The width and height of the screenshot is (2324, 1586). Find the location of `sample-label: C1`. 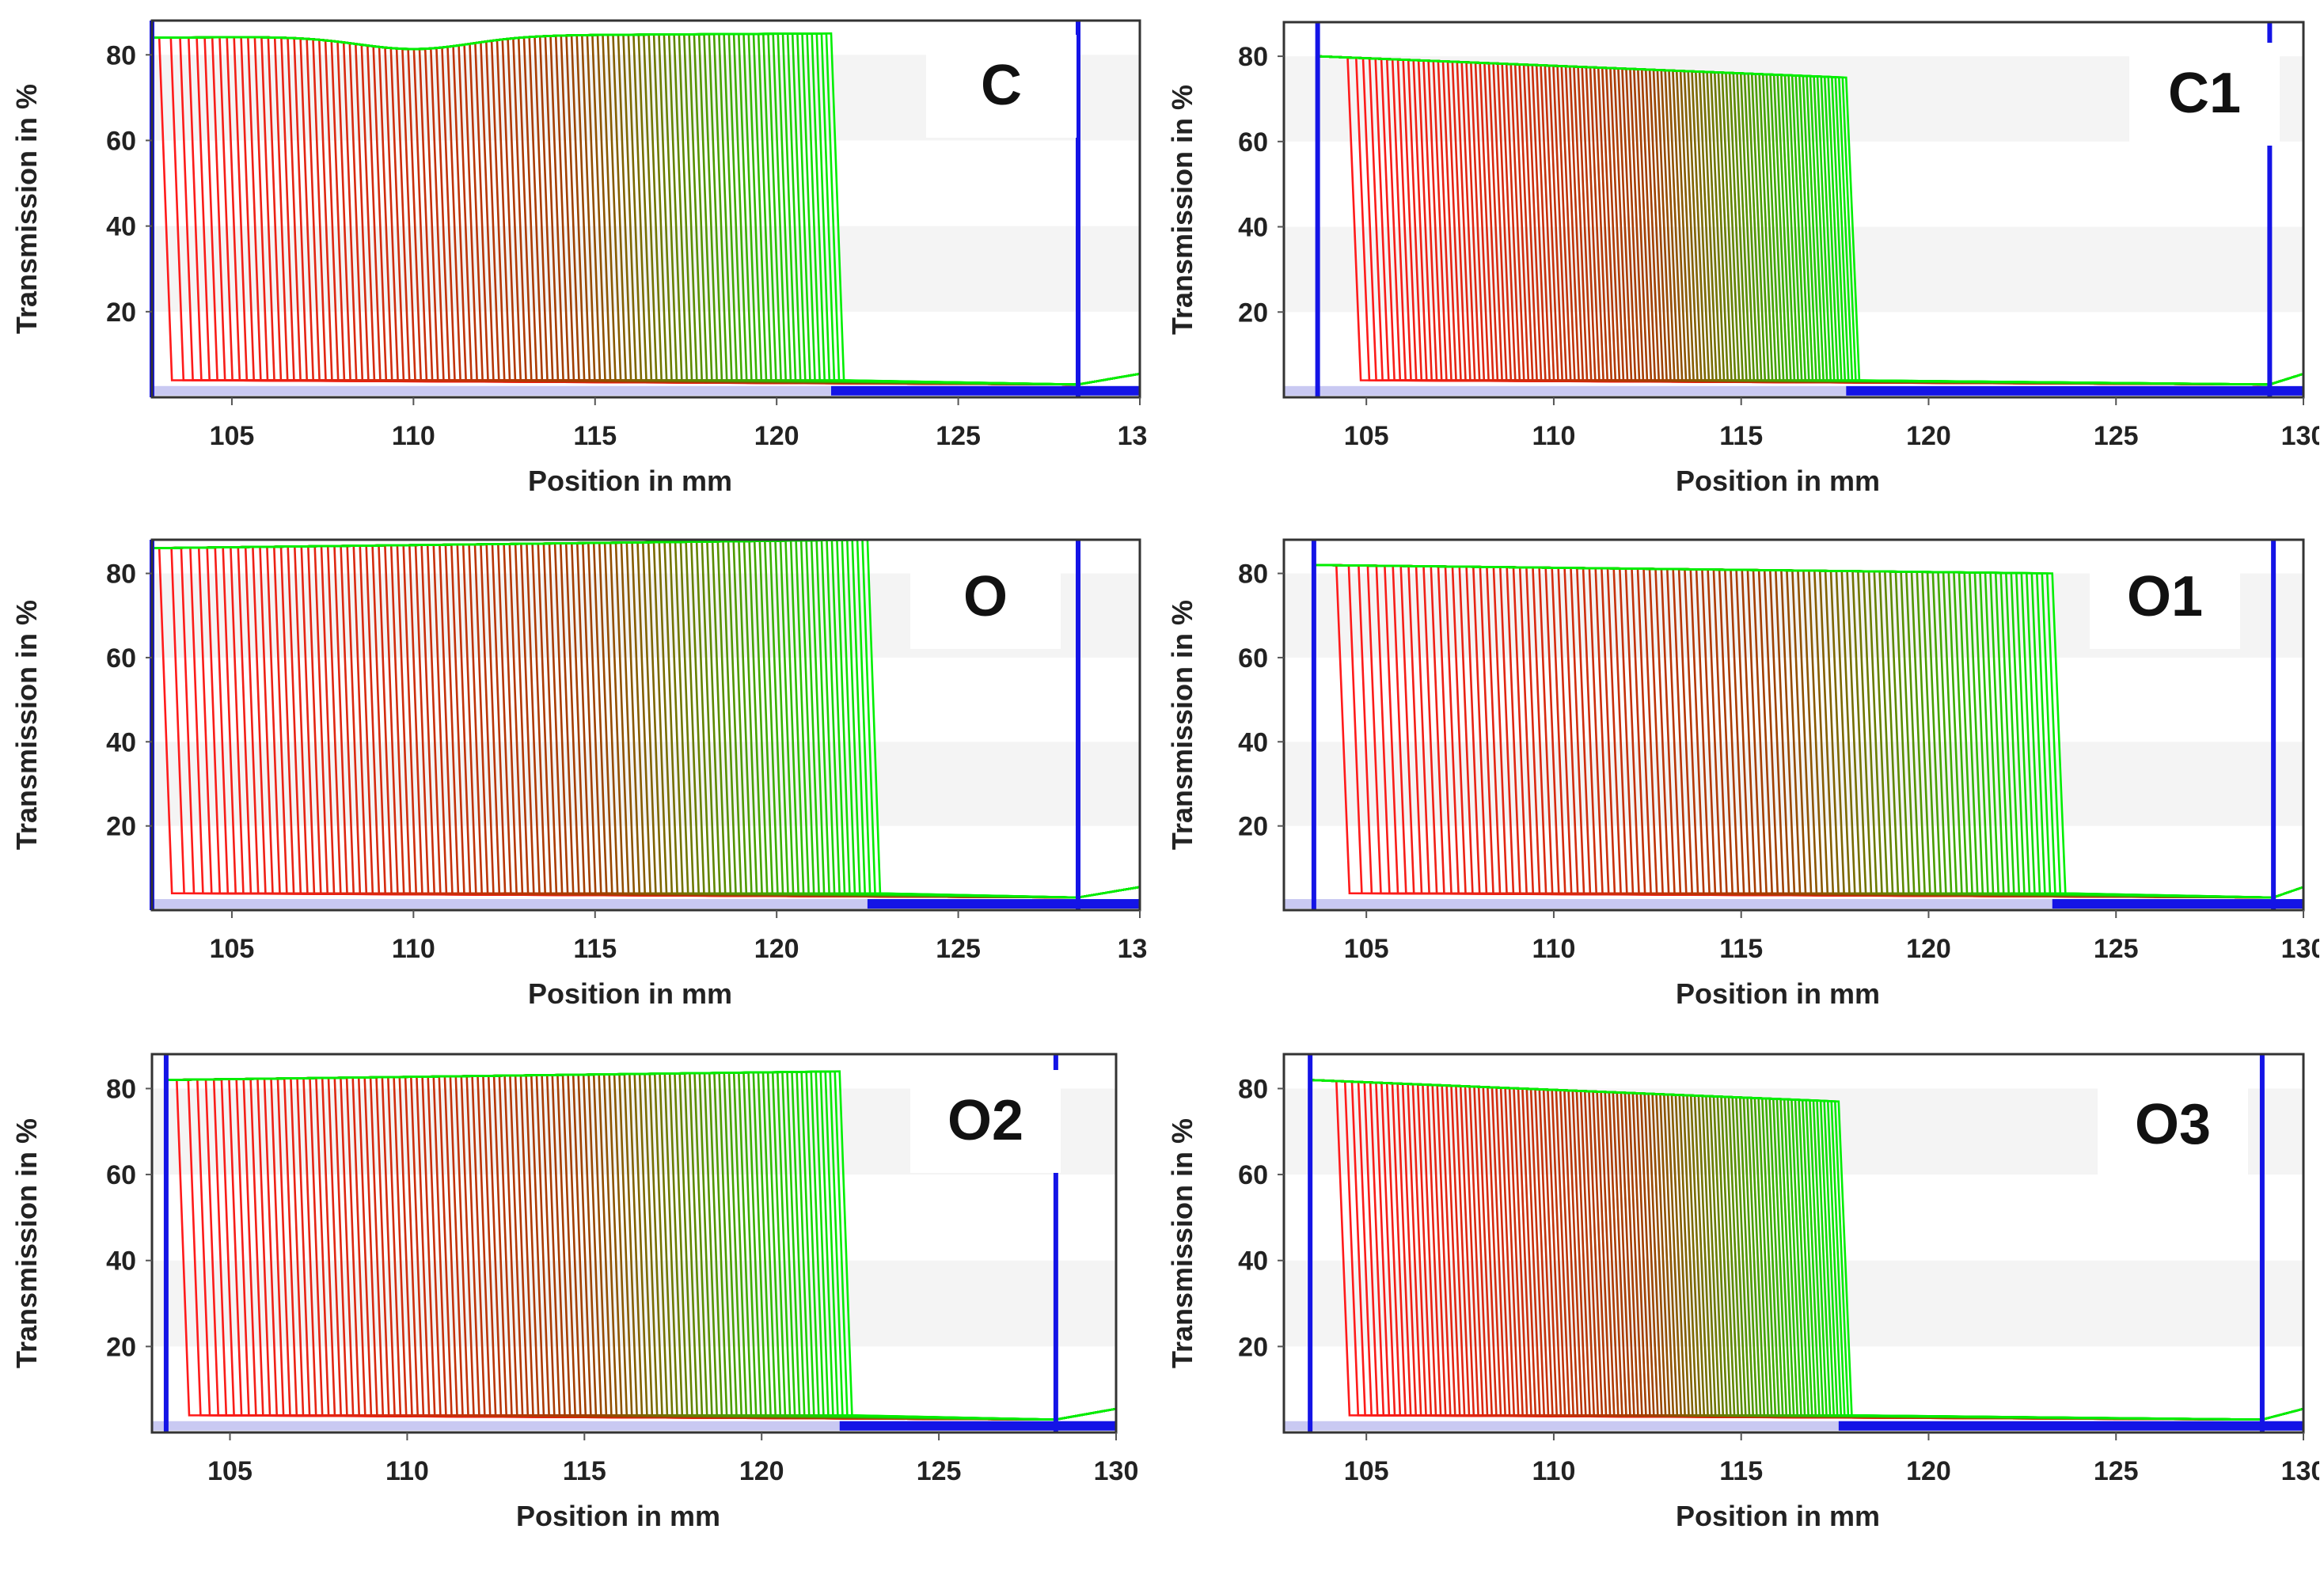

sample-label: C1 is located at coordinates (2205, 94).